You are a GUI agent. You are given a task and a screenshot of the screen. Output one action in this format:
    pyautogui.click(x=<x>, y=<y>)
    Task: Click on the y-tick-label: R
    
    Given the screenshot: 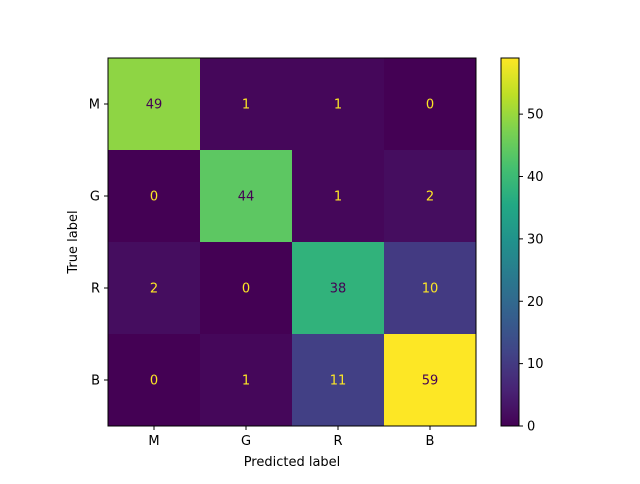 What is the action you would take?
    pyautogui.click(x=95, y=289)
    